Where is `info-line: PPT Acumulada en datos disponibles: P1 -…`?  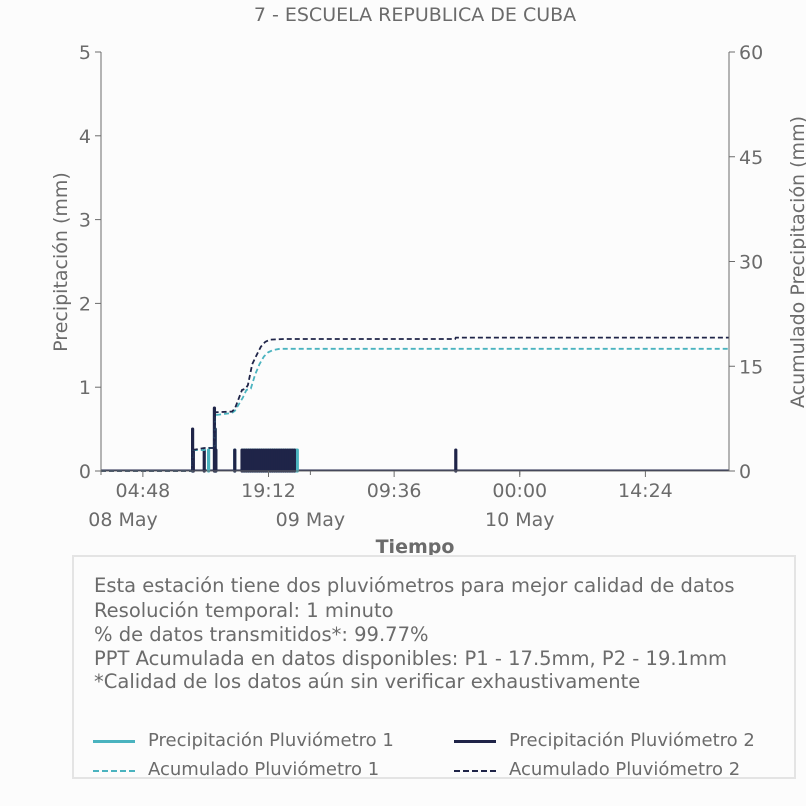 info-line: PPT Acumulada en datos disponibles: P1 -… is located at coordinates (410, 658).